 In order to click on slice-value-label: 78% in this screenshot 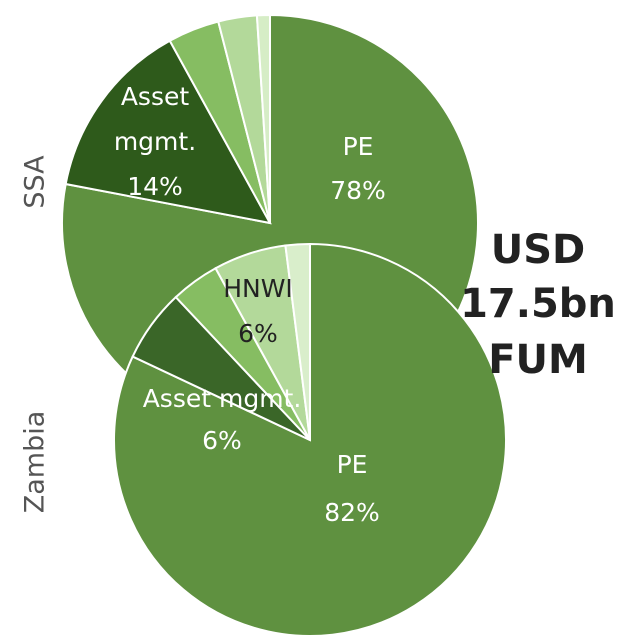, I will do `click(358, 190)`.